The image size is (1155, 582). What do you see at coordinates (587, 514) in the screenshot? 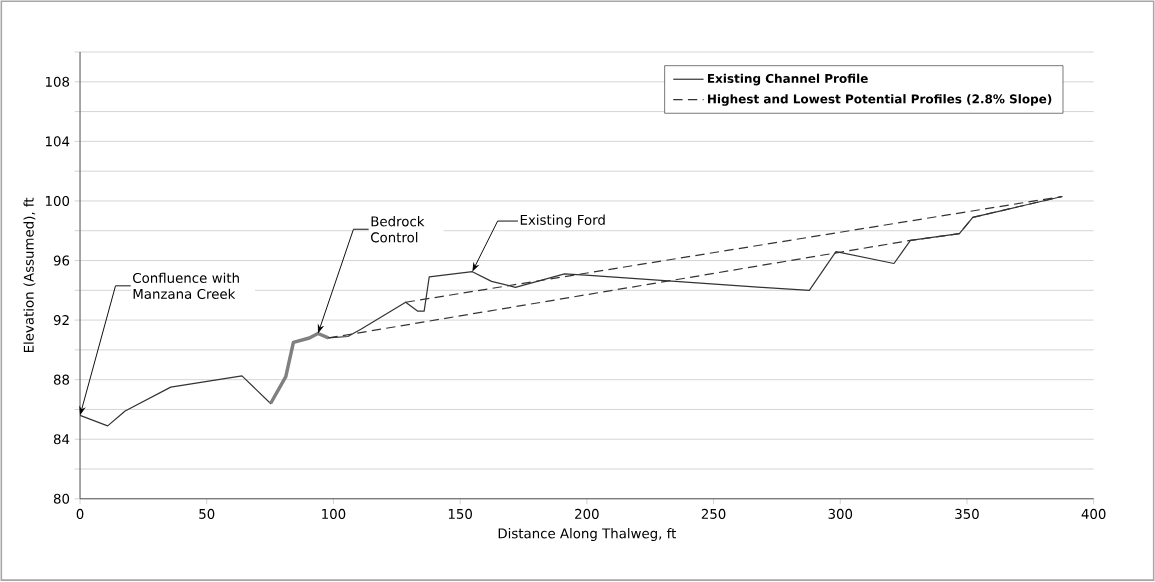
I see `x-tick-label: 200` at bounding box center [587, 514].